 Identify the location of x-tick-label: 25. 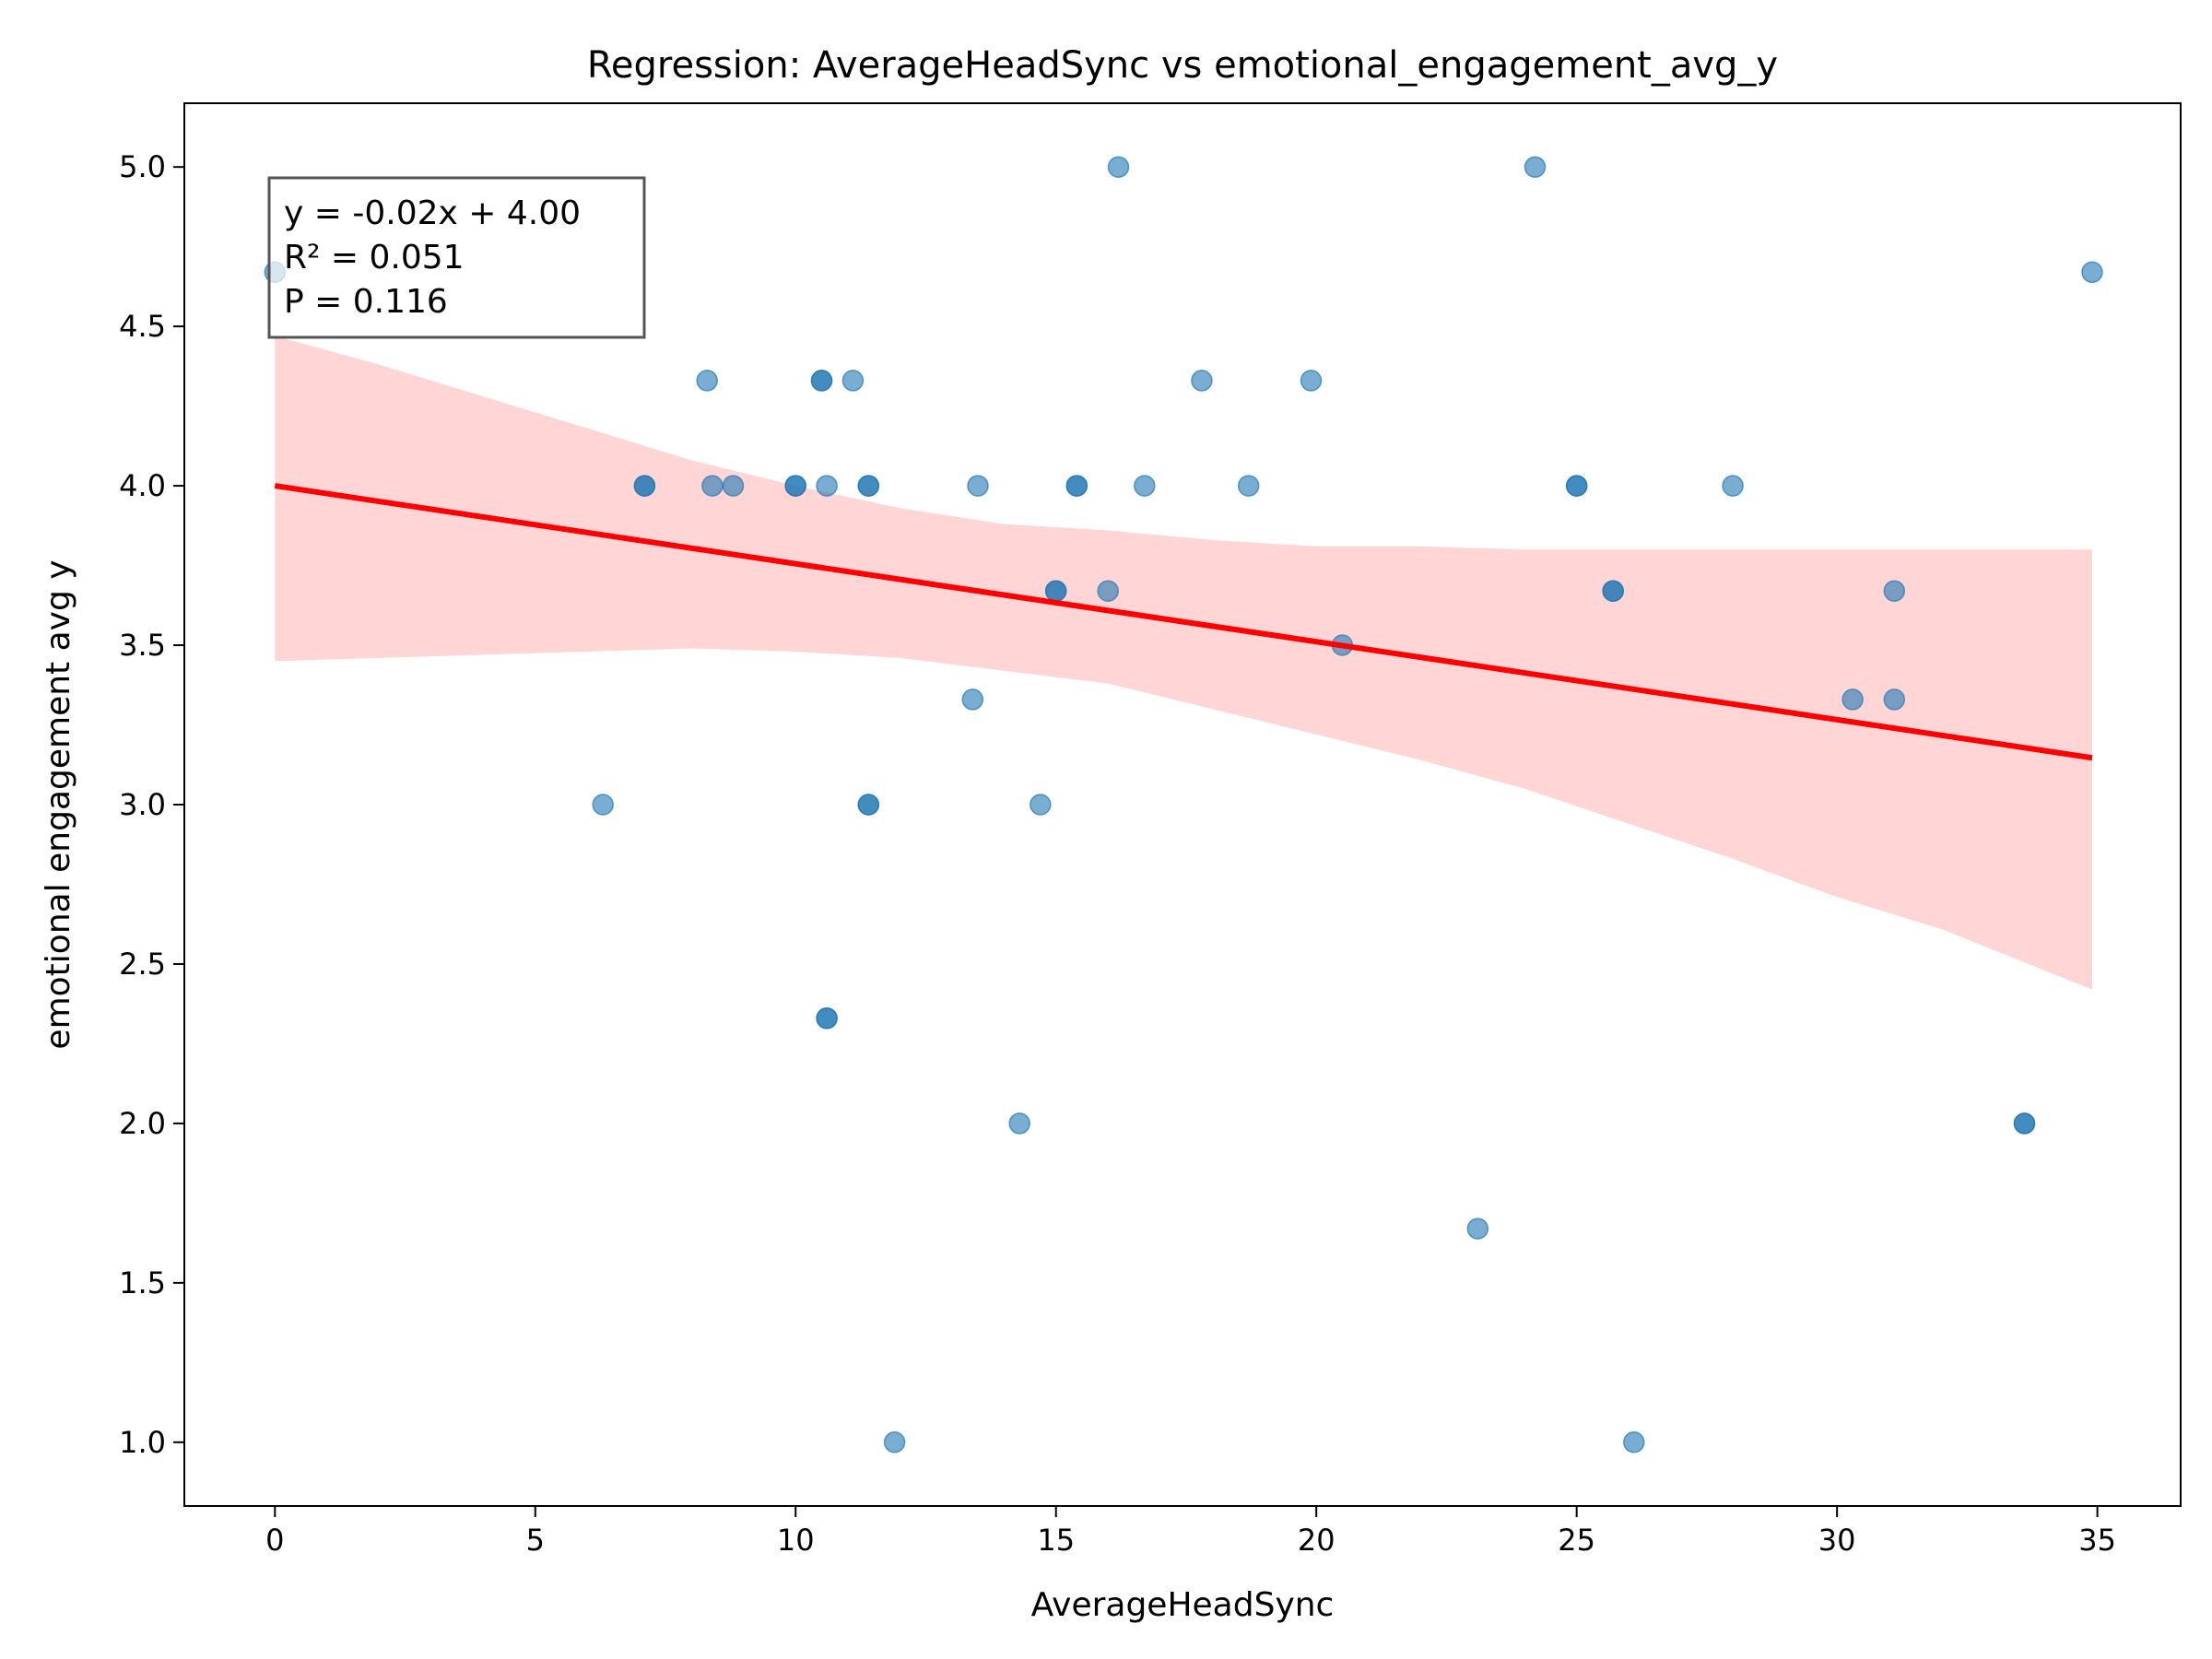
(1576, 1540).